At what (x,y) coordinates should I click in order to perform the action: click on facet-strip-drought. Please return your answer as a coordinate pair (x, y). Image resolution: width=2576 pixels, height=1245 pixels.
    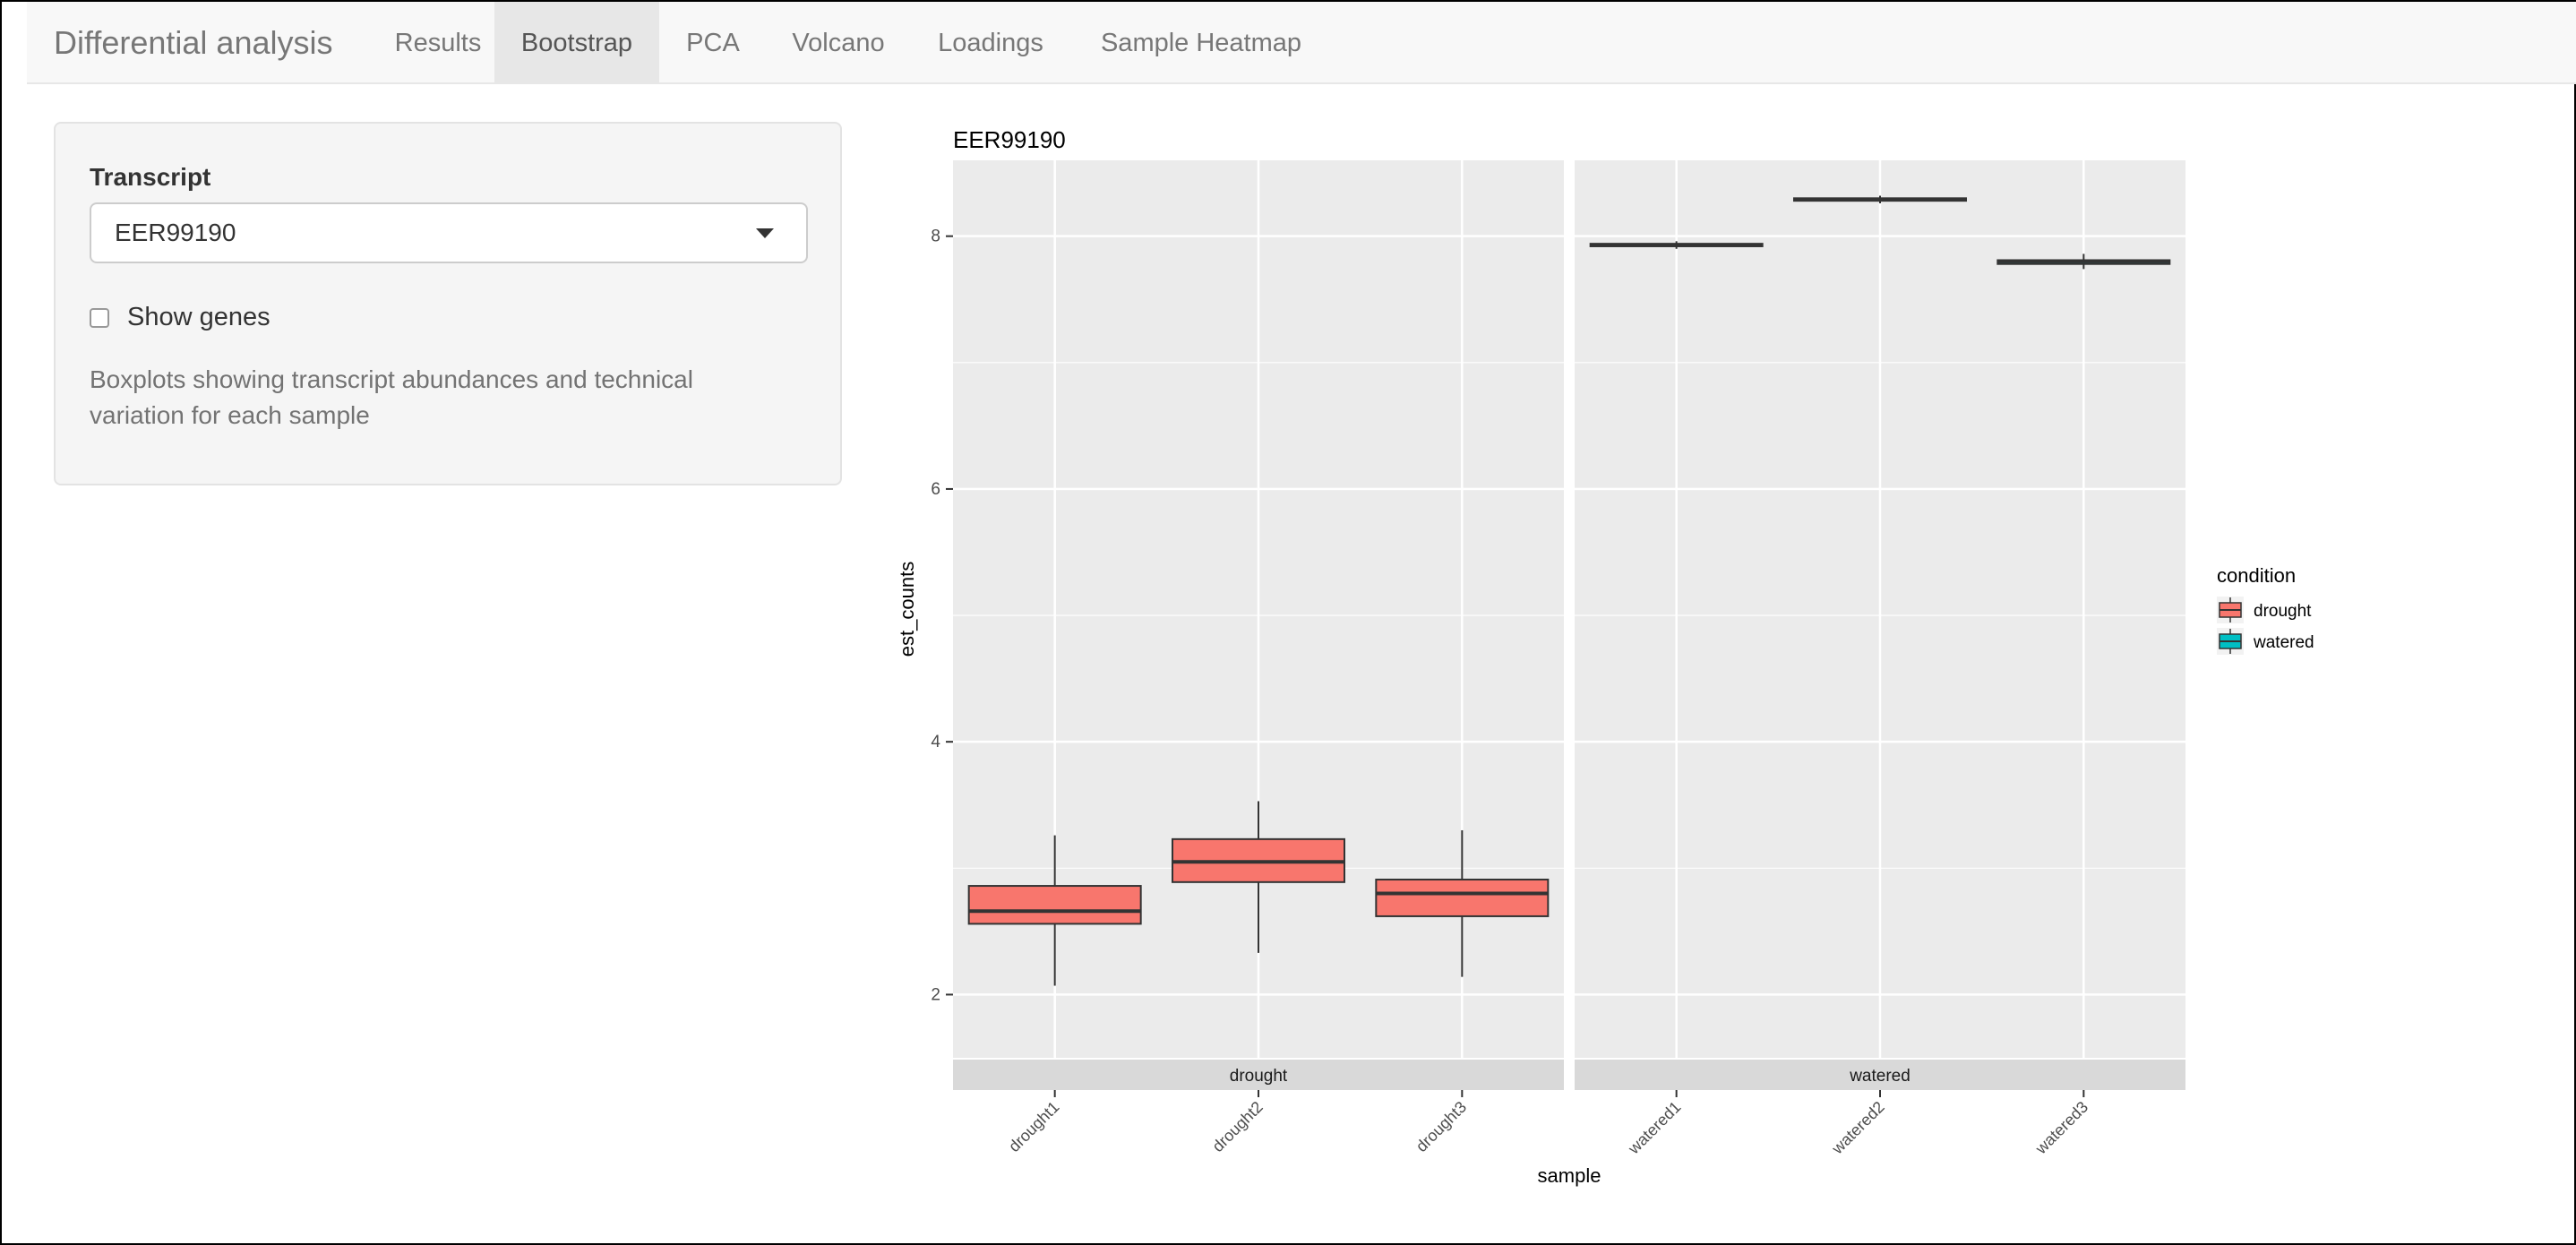
    Looking at the image, I should click on (1258, 1075).